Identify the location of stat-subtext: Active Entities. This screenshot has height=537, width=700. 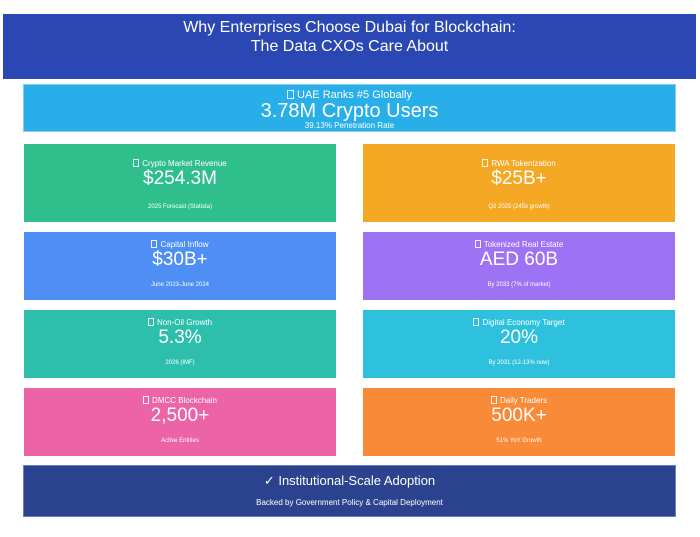
(180, 441).